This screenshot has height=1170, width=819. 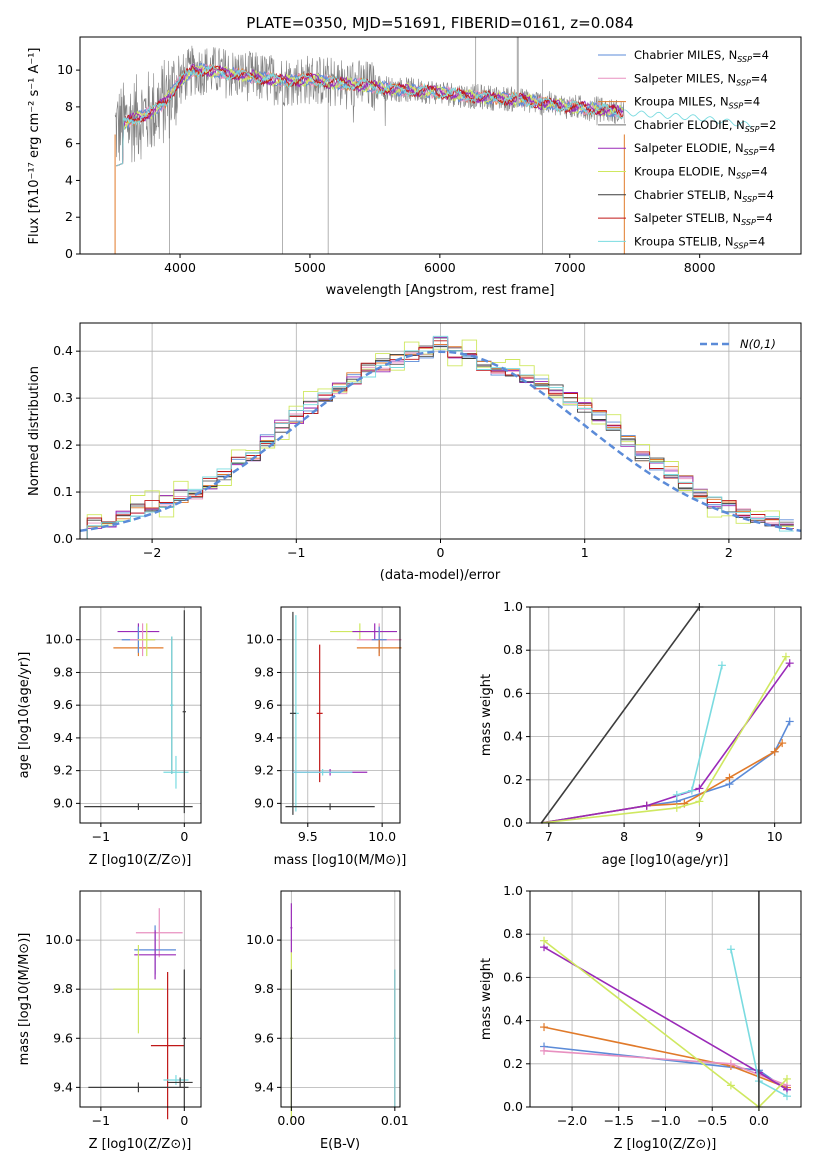 What do you see at coordinates (180, 267) in the screenshot?
I see `spec-xtick-label: 4000` at bounding box center [180, 267].